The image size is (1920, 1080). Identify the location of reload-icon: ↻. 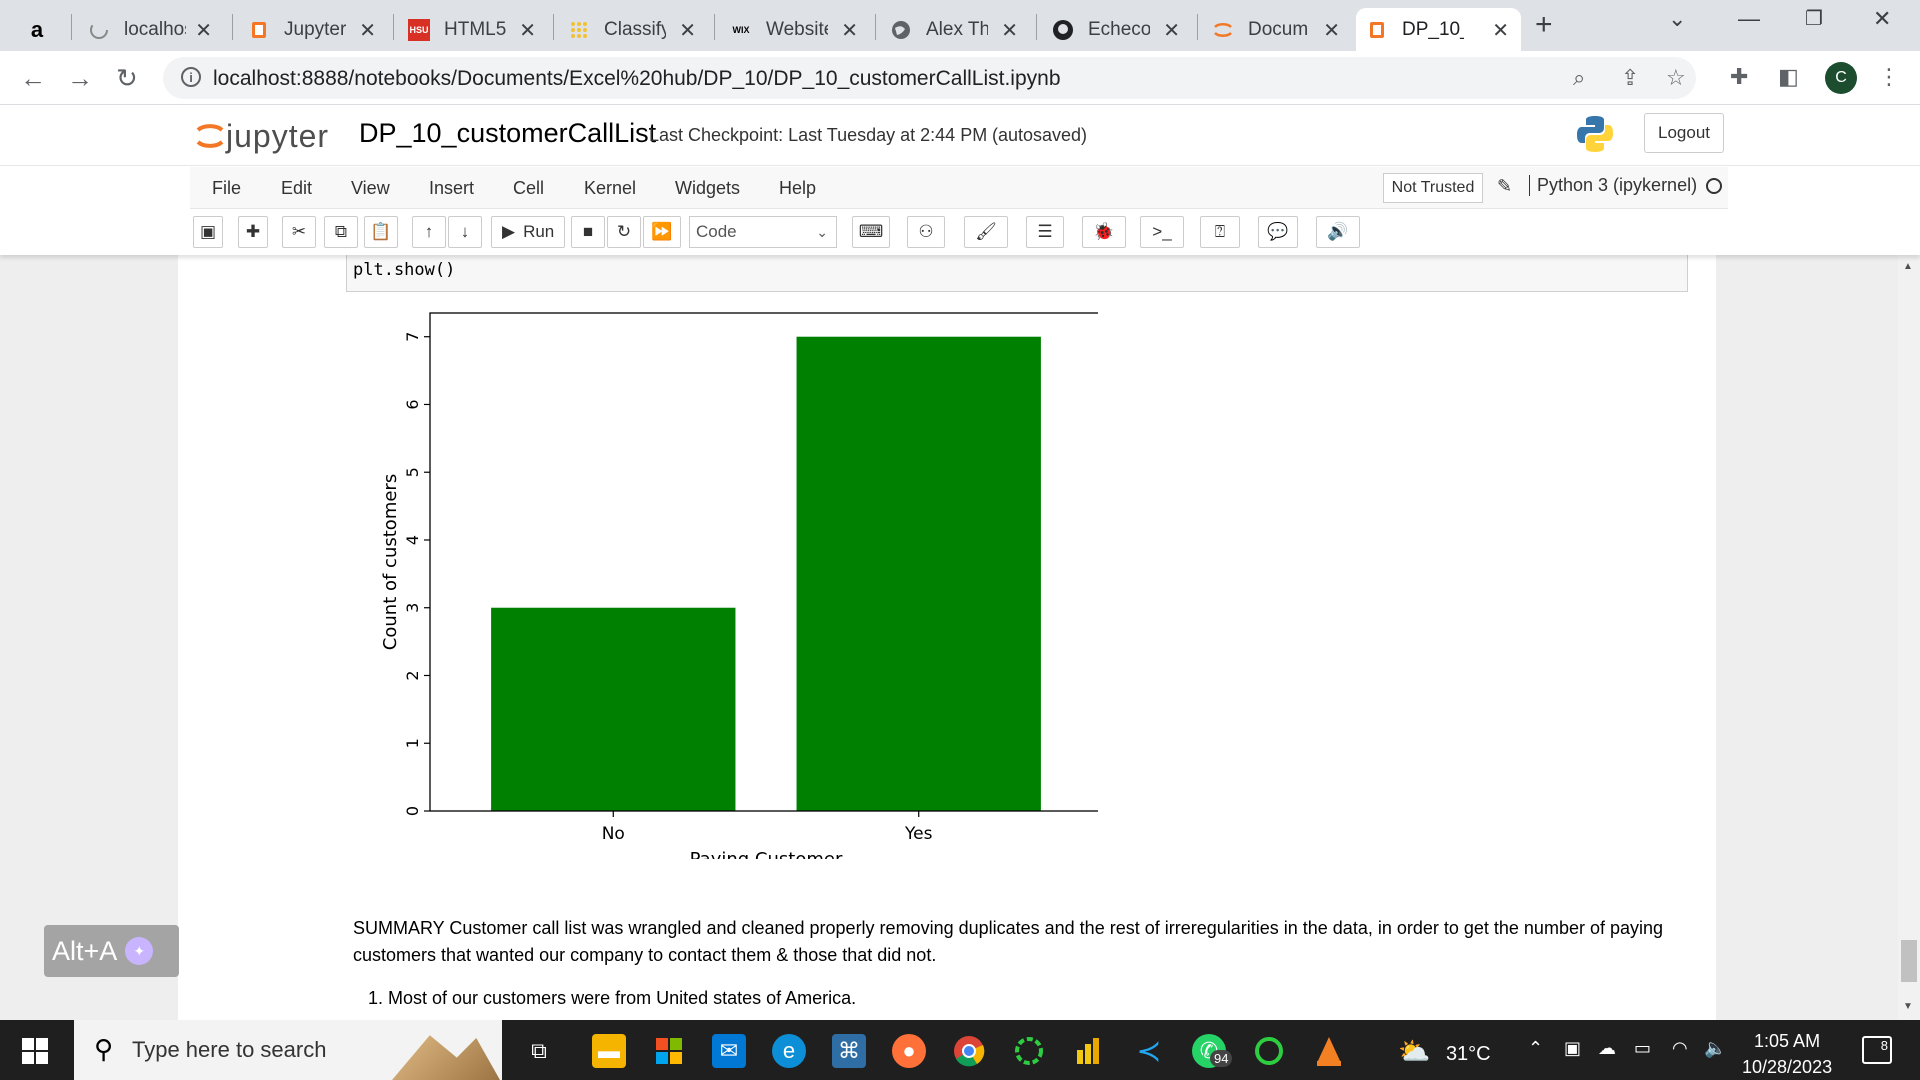
(127, 78).